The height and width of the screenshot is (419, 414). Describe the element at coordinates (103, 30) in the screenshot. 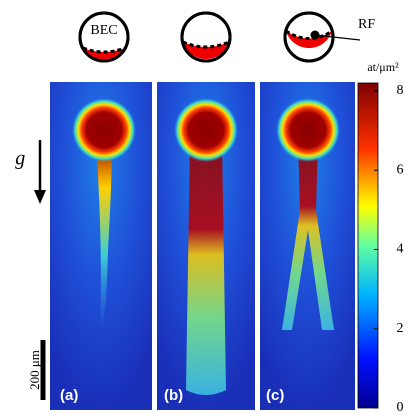

I see `bec-label: BEC` at that location.